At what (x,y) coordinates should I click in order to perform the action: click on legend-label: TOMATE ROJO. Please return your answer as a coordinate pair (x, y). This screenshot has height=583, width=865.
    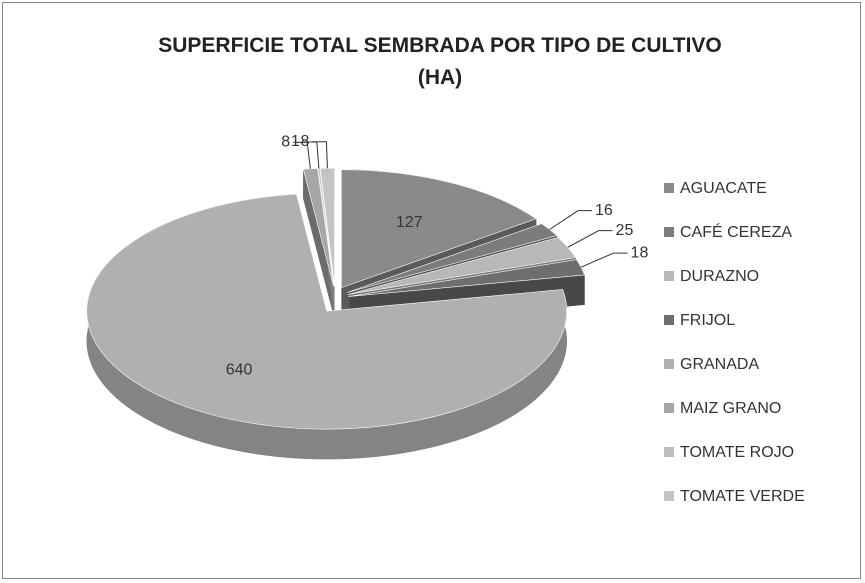
    Looking at the image, I should click on (737, 452).